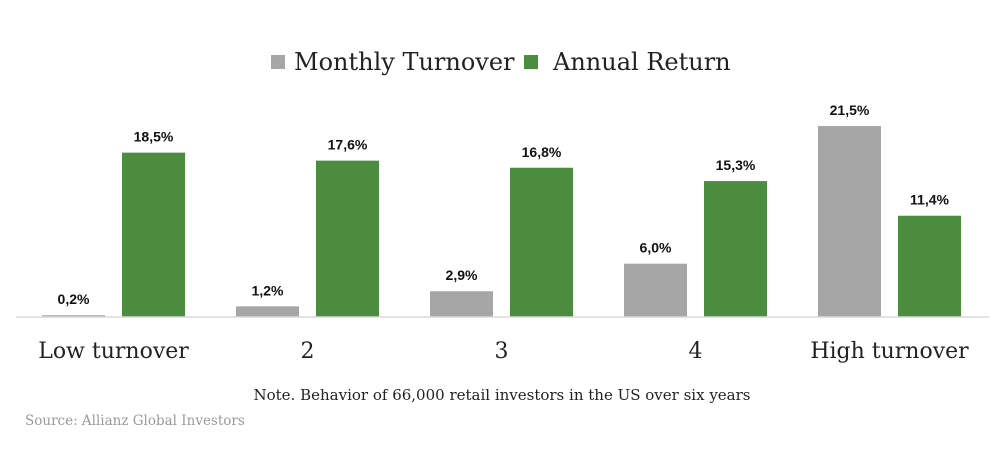 The image size is (1005, 455). I want to click on category-labels: Low turnover 2 3 4 High turnover, so click(503, 351).